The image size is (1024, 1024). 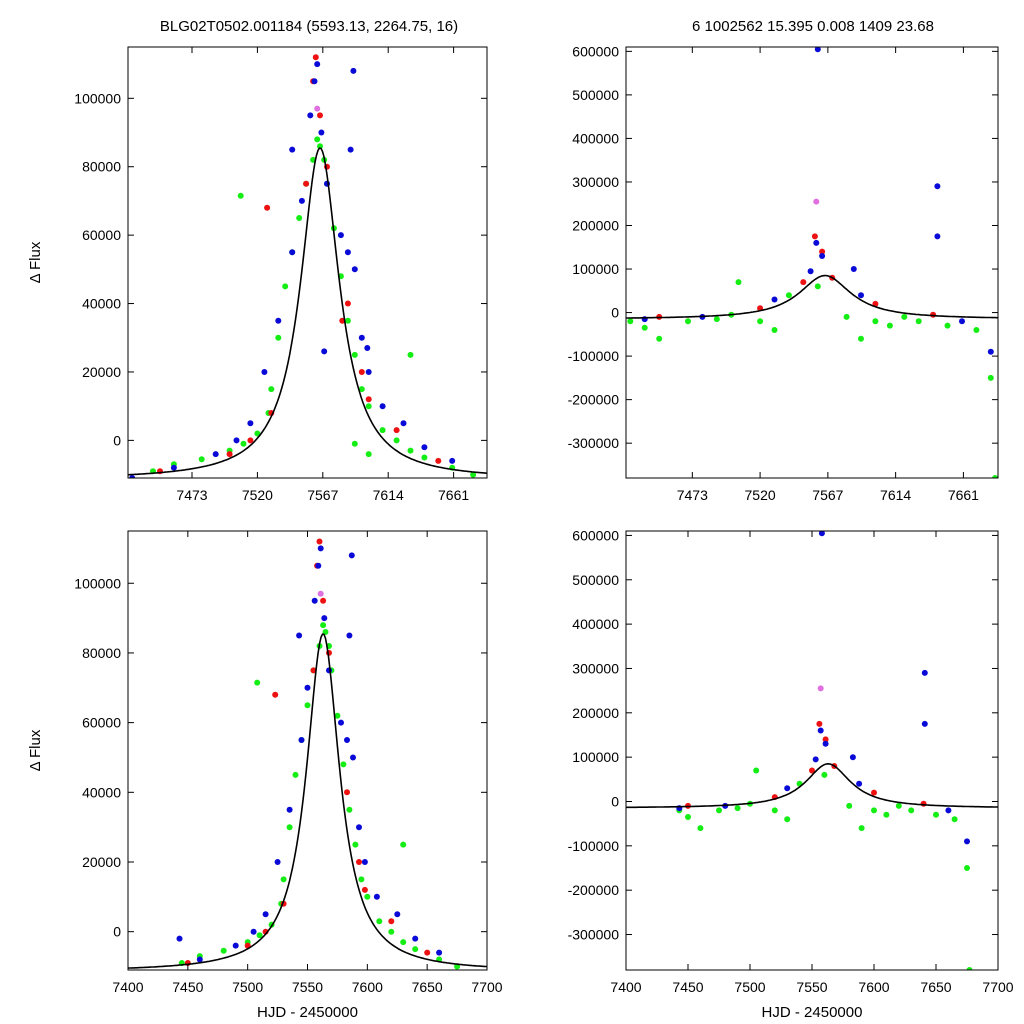 I want to click on y-tick-label: 40000, so click(x=101, y=304).